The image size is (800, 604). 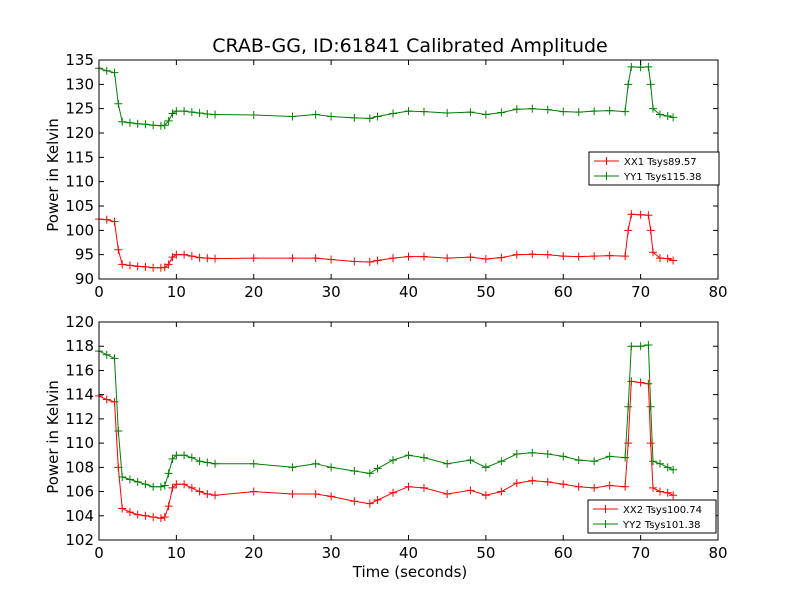 I want to click on legend-item: YY2 Tsys101.38, so click(x=647, y=525).